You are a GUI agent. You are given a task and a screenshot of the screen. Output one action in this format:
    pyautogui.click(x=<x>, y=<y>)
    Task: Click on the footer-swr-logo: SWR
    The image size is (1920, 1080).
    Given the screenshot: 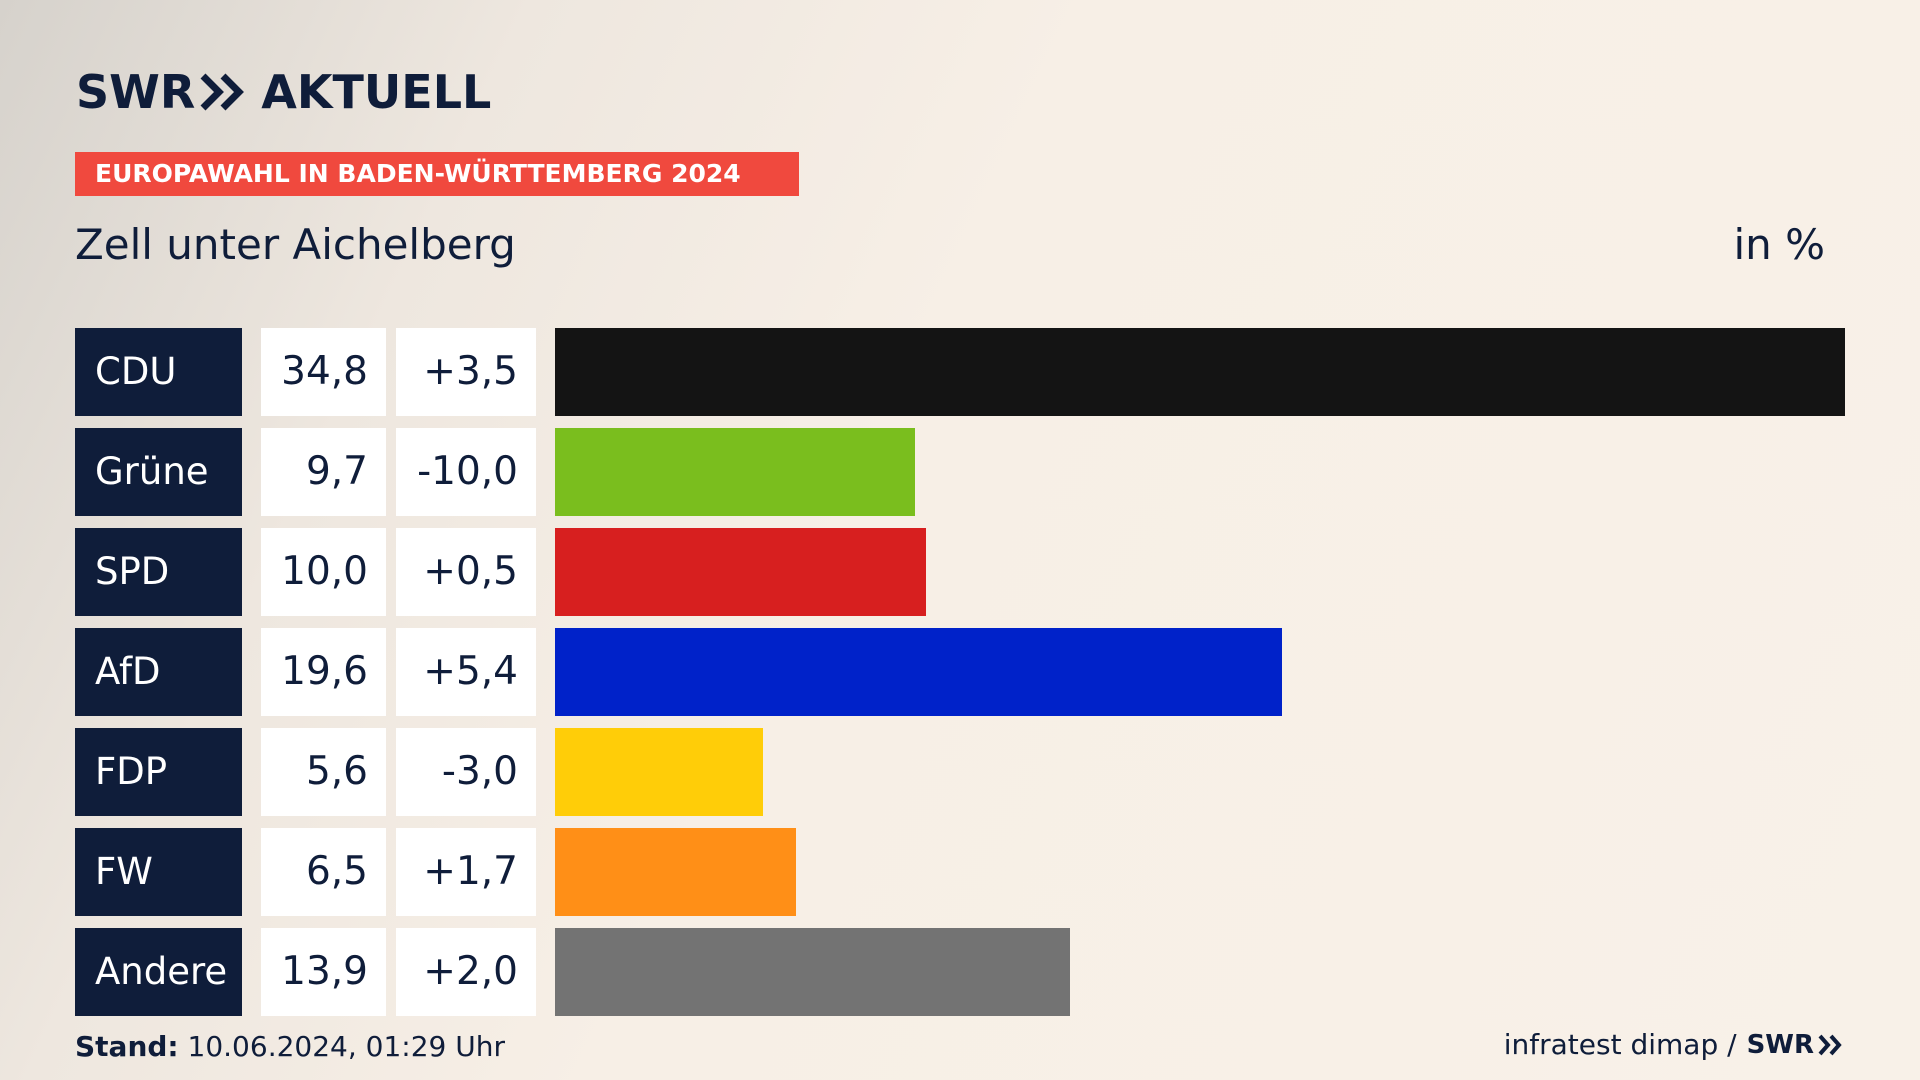 What is the action you would take?
    pyautogui.click(x=1795, y=1045)
    